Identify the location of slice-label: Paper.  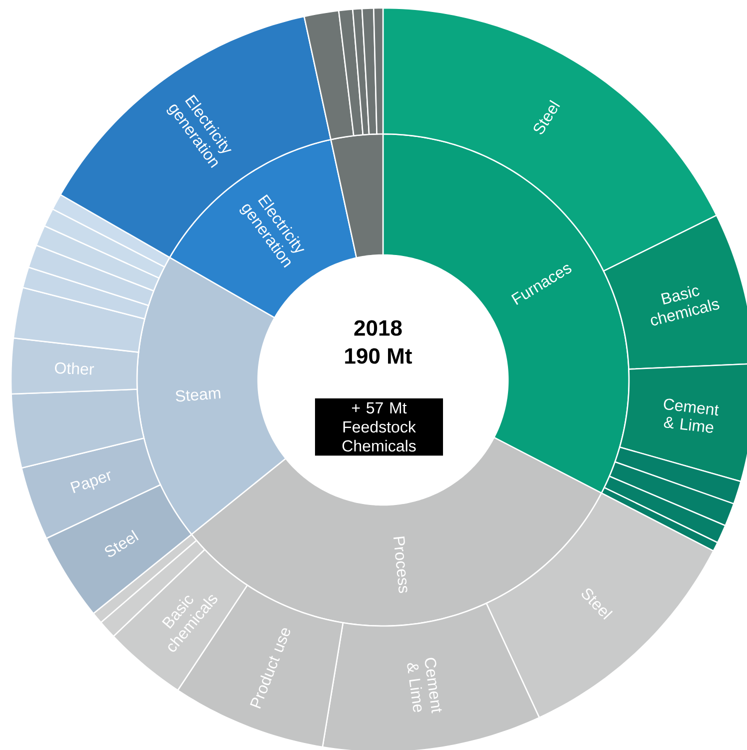
(90, 482).